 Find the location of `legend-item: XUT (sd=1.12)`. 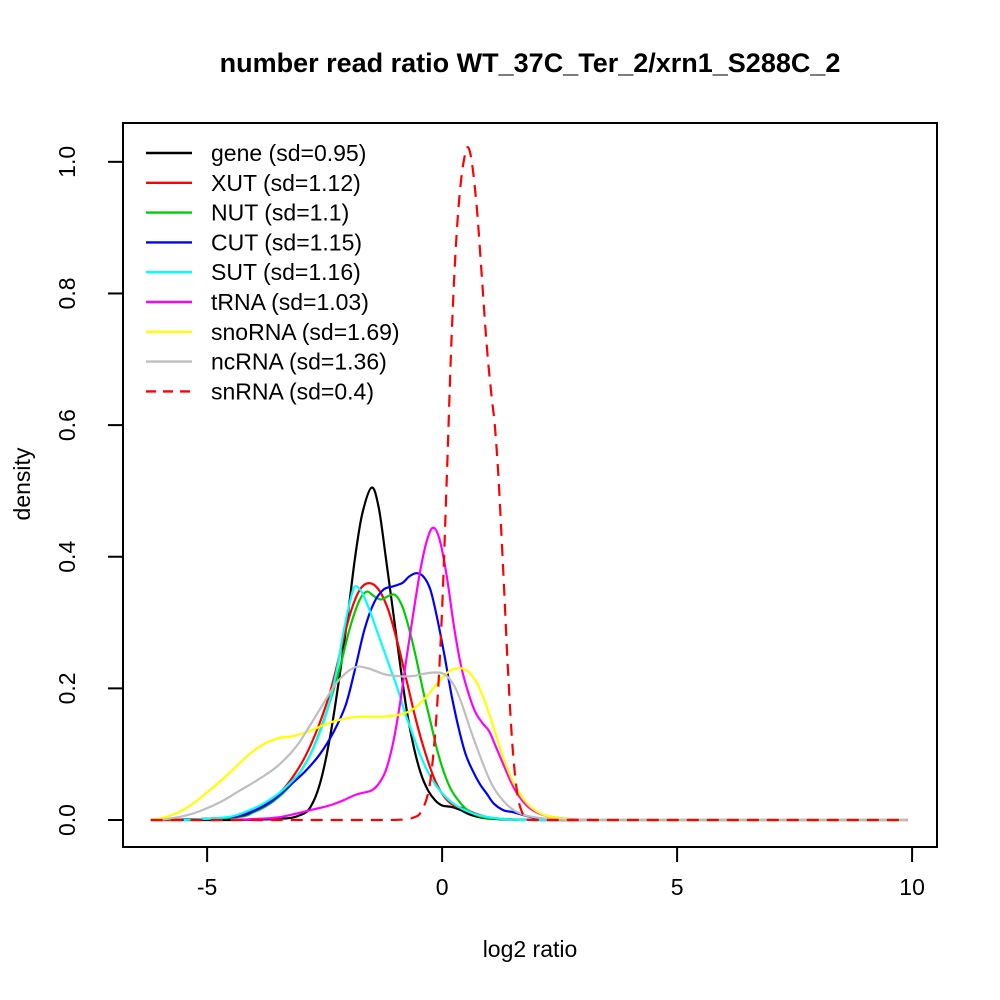

legend-item: XUT (sd=1.12) is located at coordinates (253, 183).